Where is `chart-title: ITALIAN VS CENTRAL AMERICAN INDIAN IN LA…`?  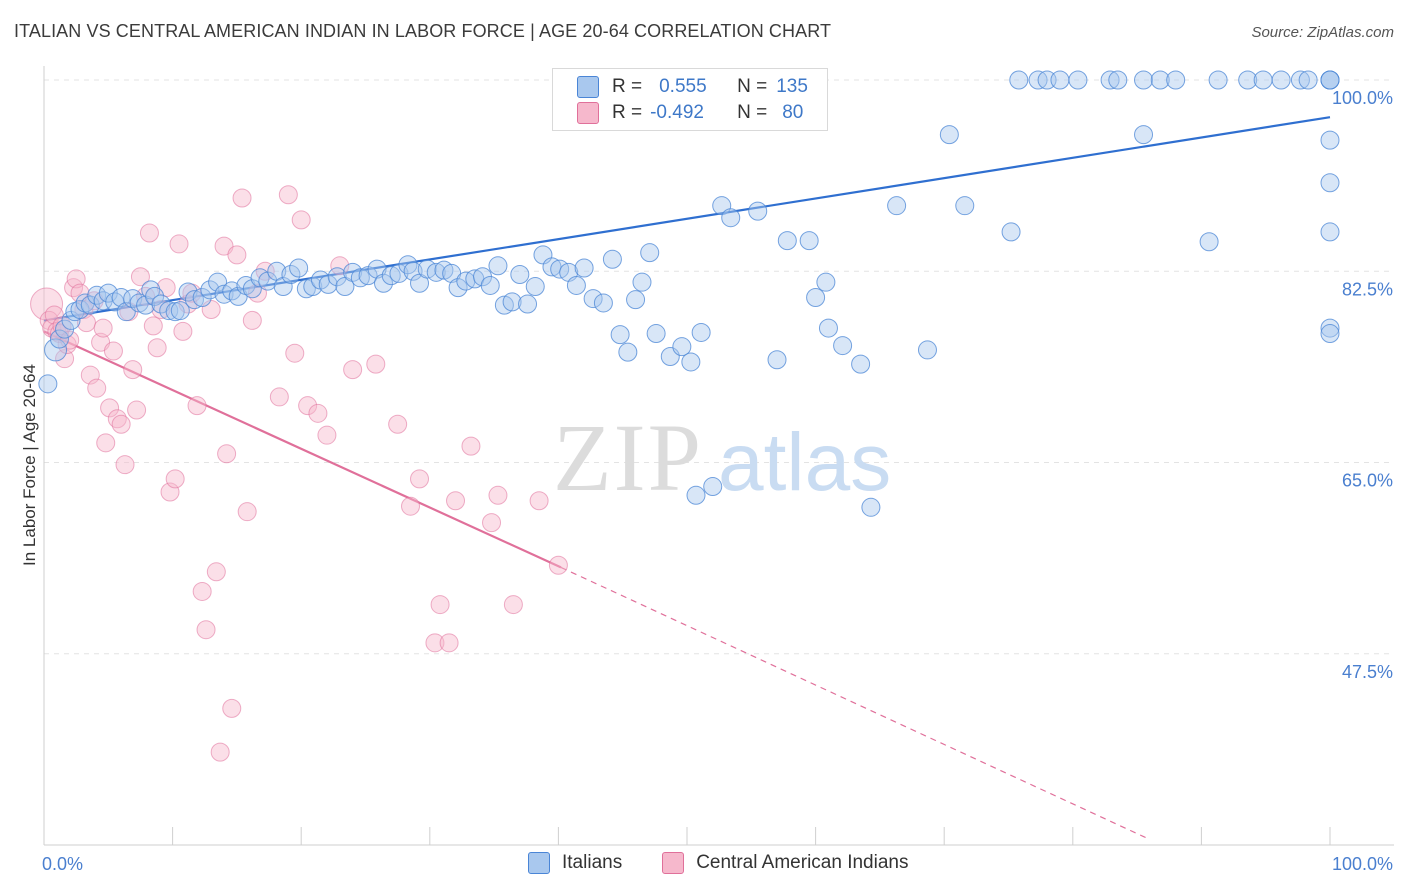 chart-title: ITALIAN VS CENTRAL AMERICAN INDIAN IN LA… is located at coordinates (423, 31).